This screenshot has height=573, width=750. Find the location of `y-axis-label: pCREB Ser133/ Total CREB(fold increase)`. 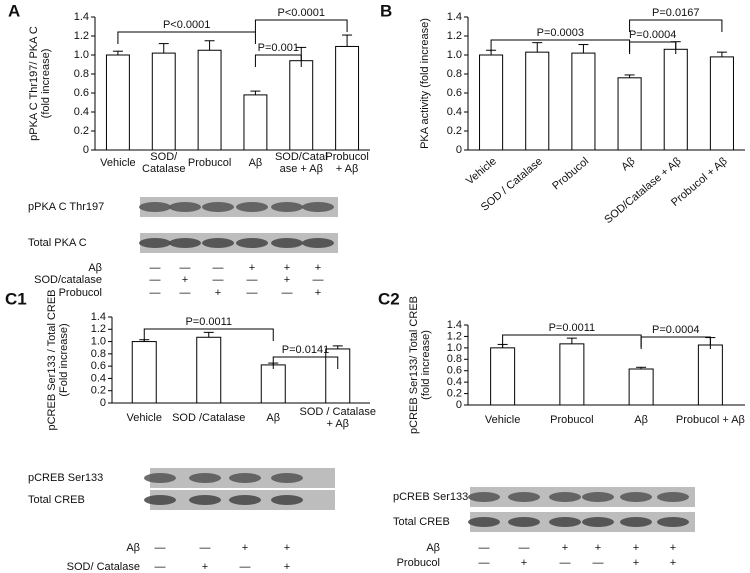

y-axis-label: pCREB Ser133/ Total CREB(fold increase) is located at coordinates (420, 365).